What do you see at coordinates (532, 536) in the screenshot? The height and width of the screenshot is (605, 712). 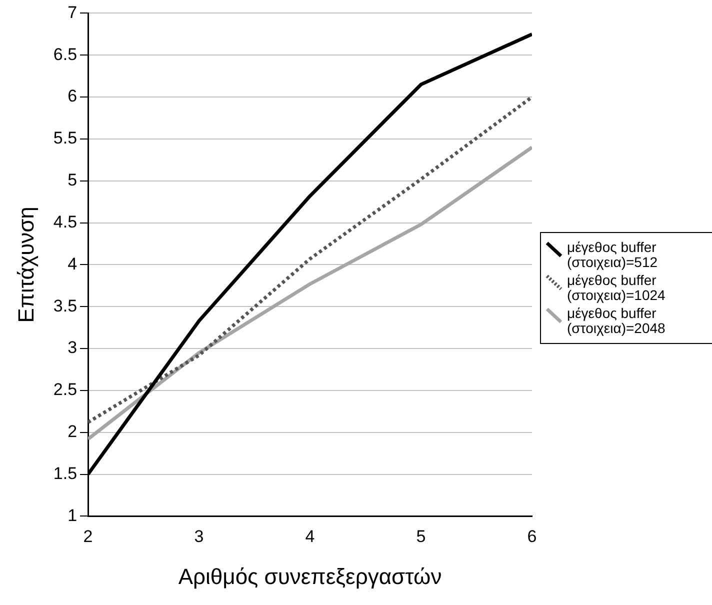 I see `x-tick-label: 6` at bounding box center [532, 536].